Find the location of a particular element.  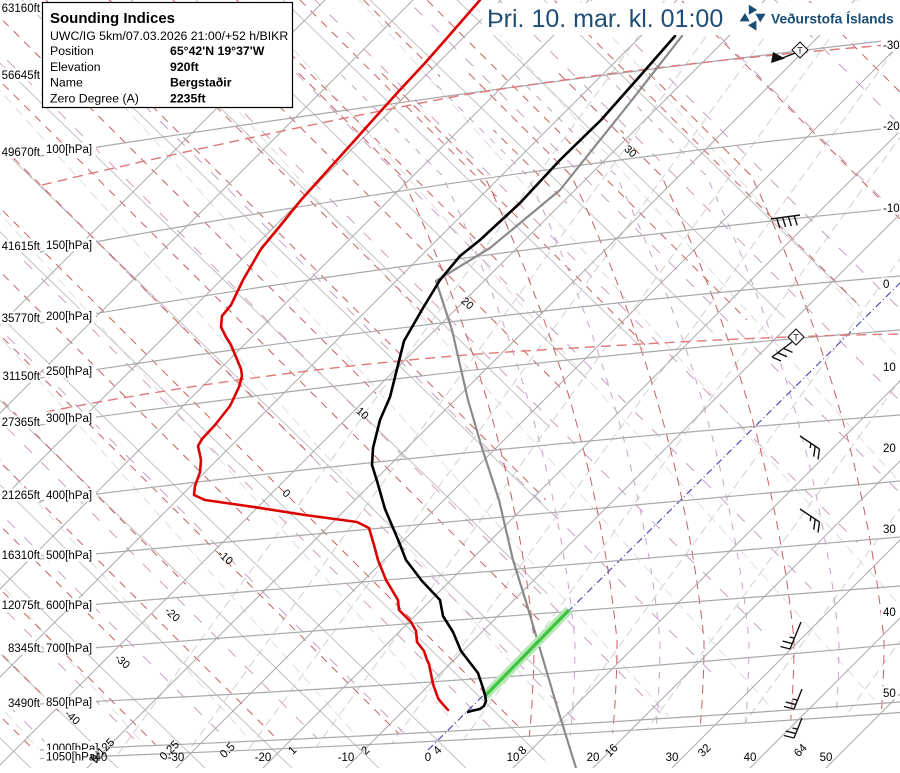

svg-text: 500[hPa] is located at coordinates (69, 556).